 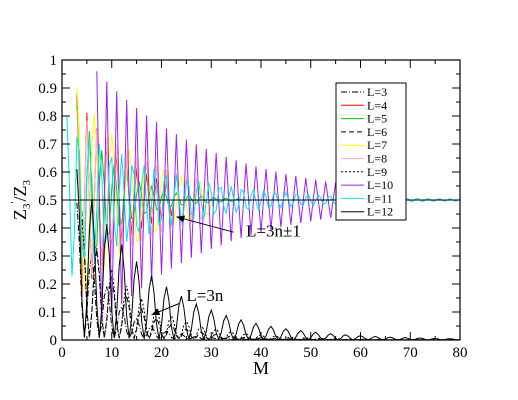 I want to click on legend-box, so click(x=371, y=151).